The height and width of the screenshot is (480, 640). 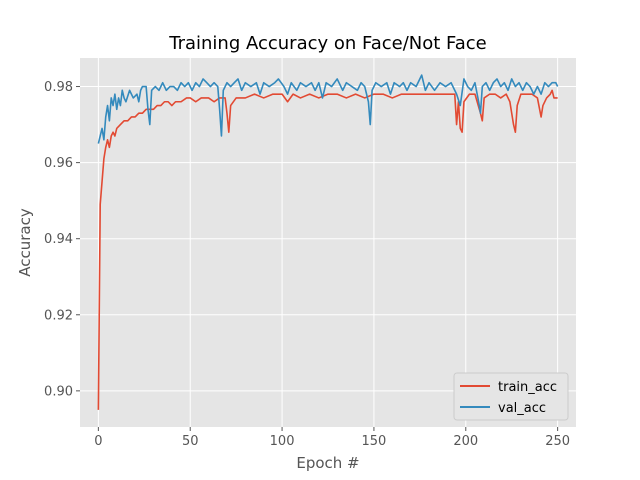 What do you see at coordinates (58, 163) in the screenshot?
I see `y-tick-label: 0.96` at bounding box center [58, 163].